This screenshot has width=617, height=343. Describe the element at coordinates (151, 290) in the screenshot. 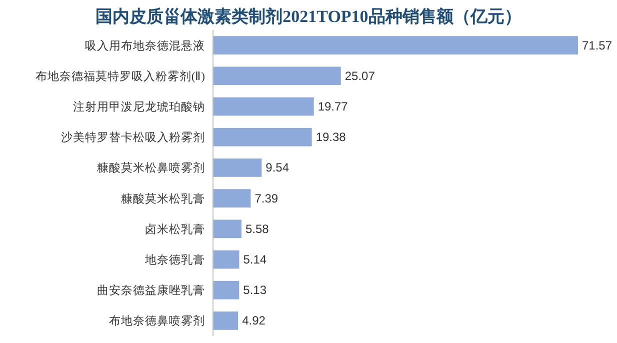

I see `y-tick-label: 曲安奈德益康唑乳膏` at that location.